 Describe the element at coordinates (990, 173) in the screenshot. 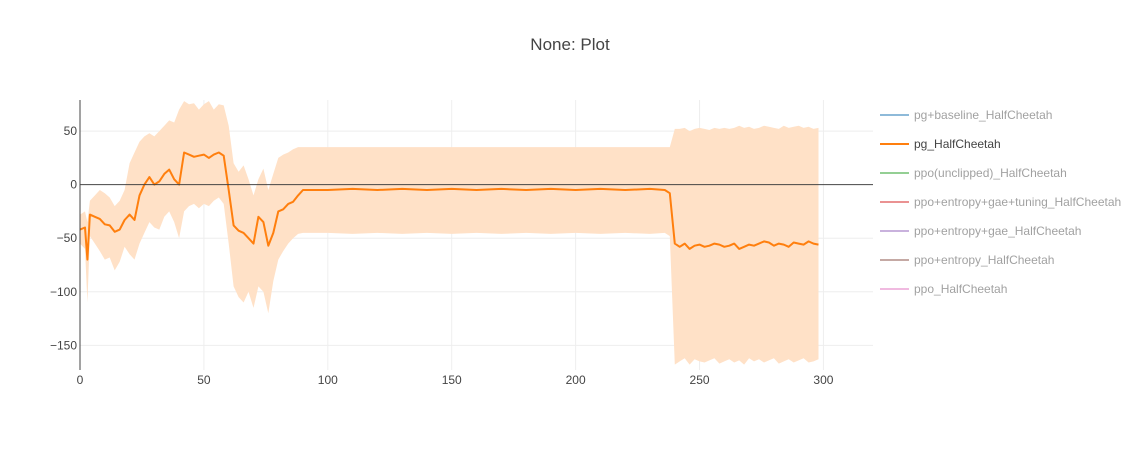

I see `legend-label: ppo(unclipped)_HalfCheetah` at that location.